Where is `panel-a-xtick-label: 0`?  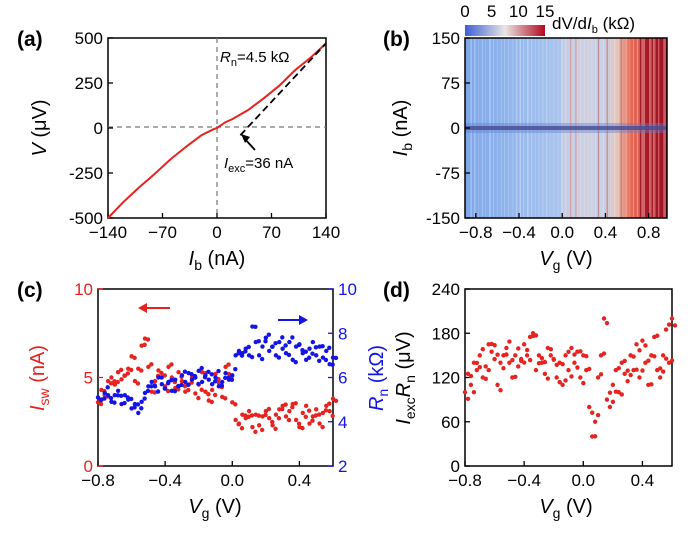 panel-a-xtick-label: 0 is located at coordinates (216, 232).